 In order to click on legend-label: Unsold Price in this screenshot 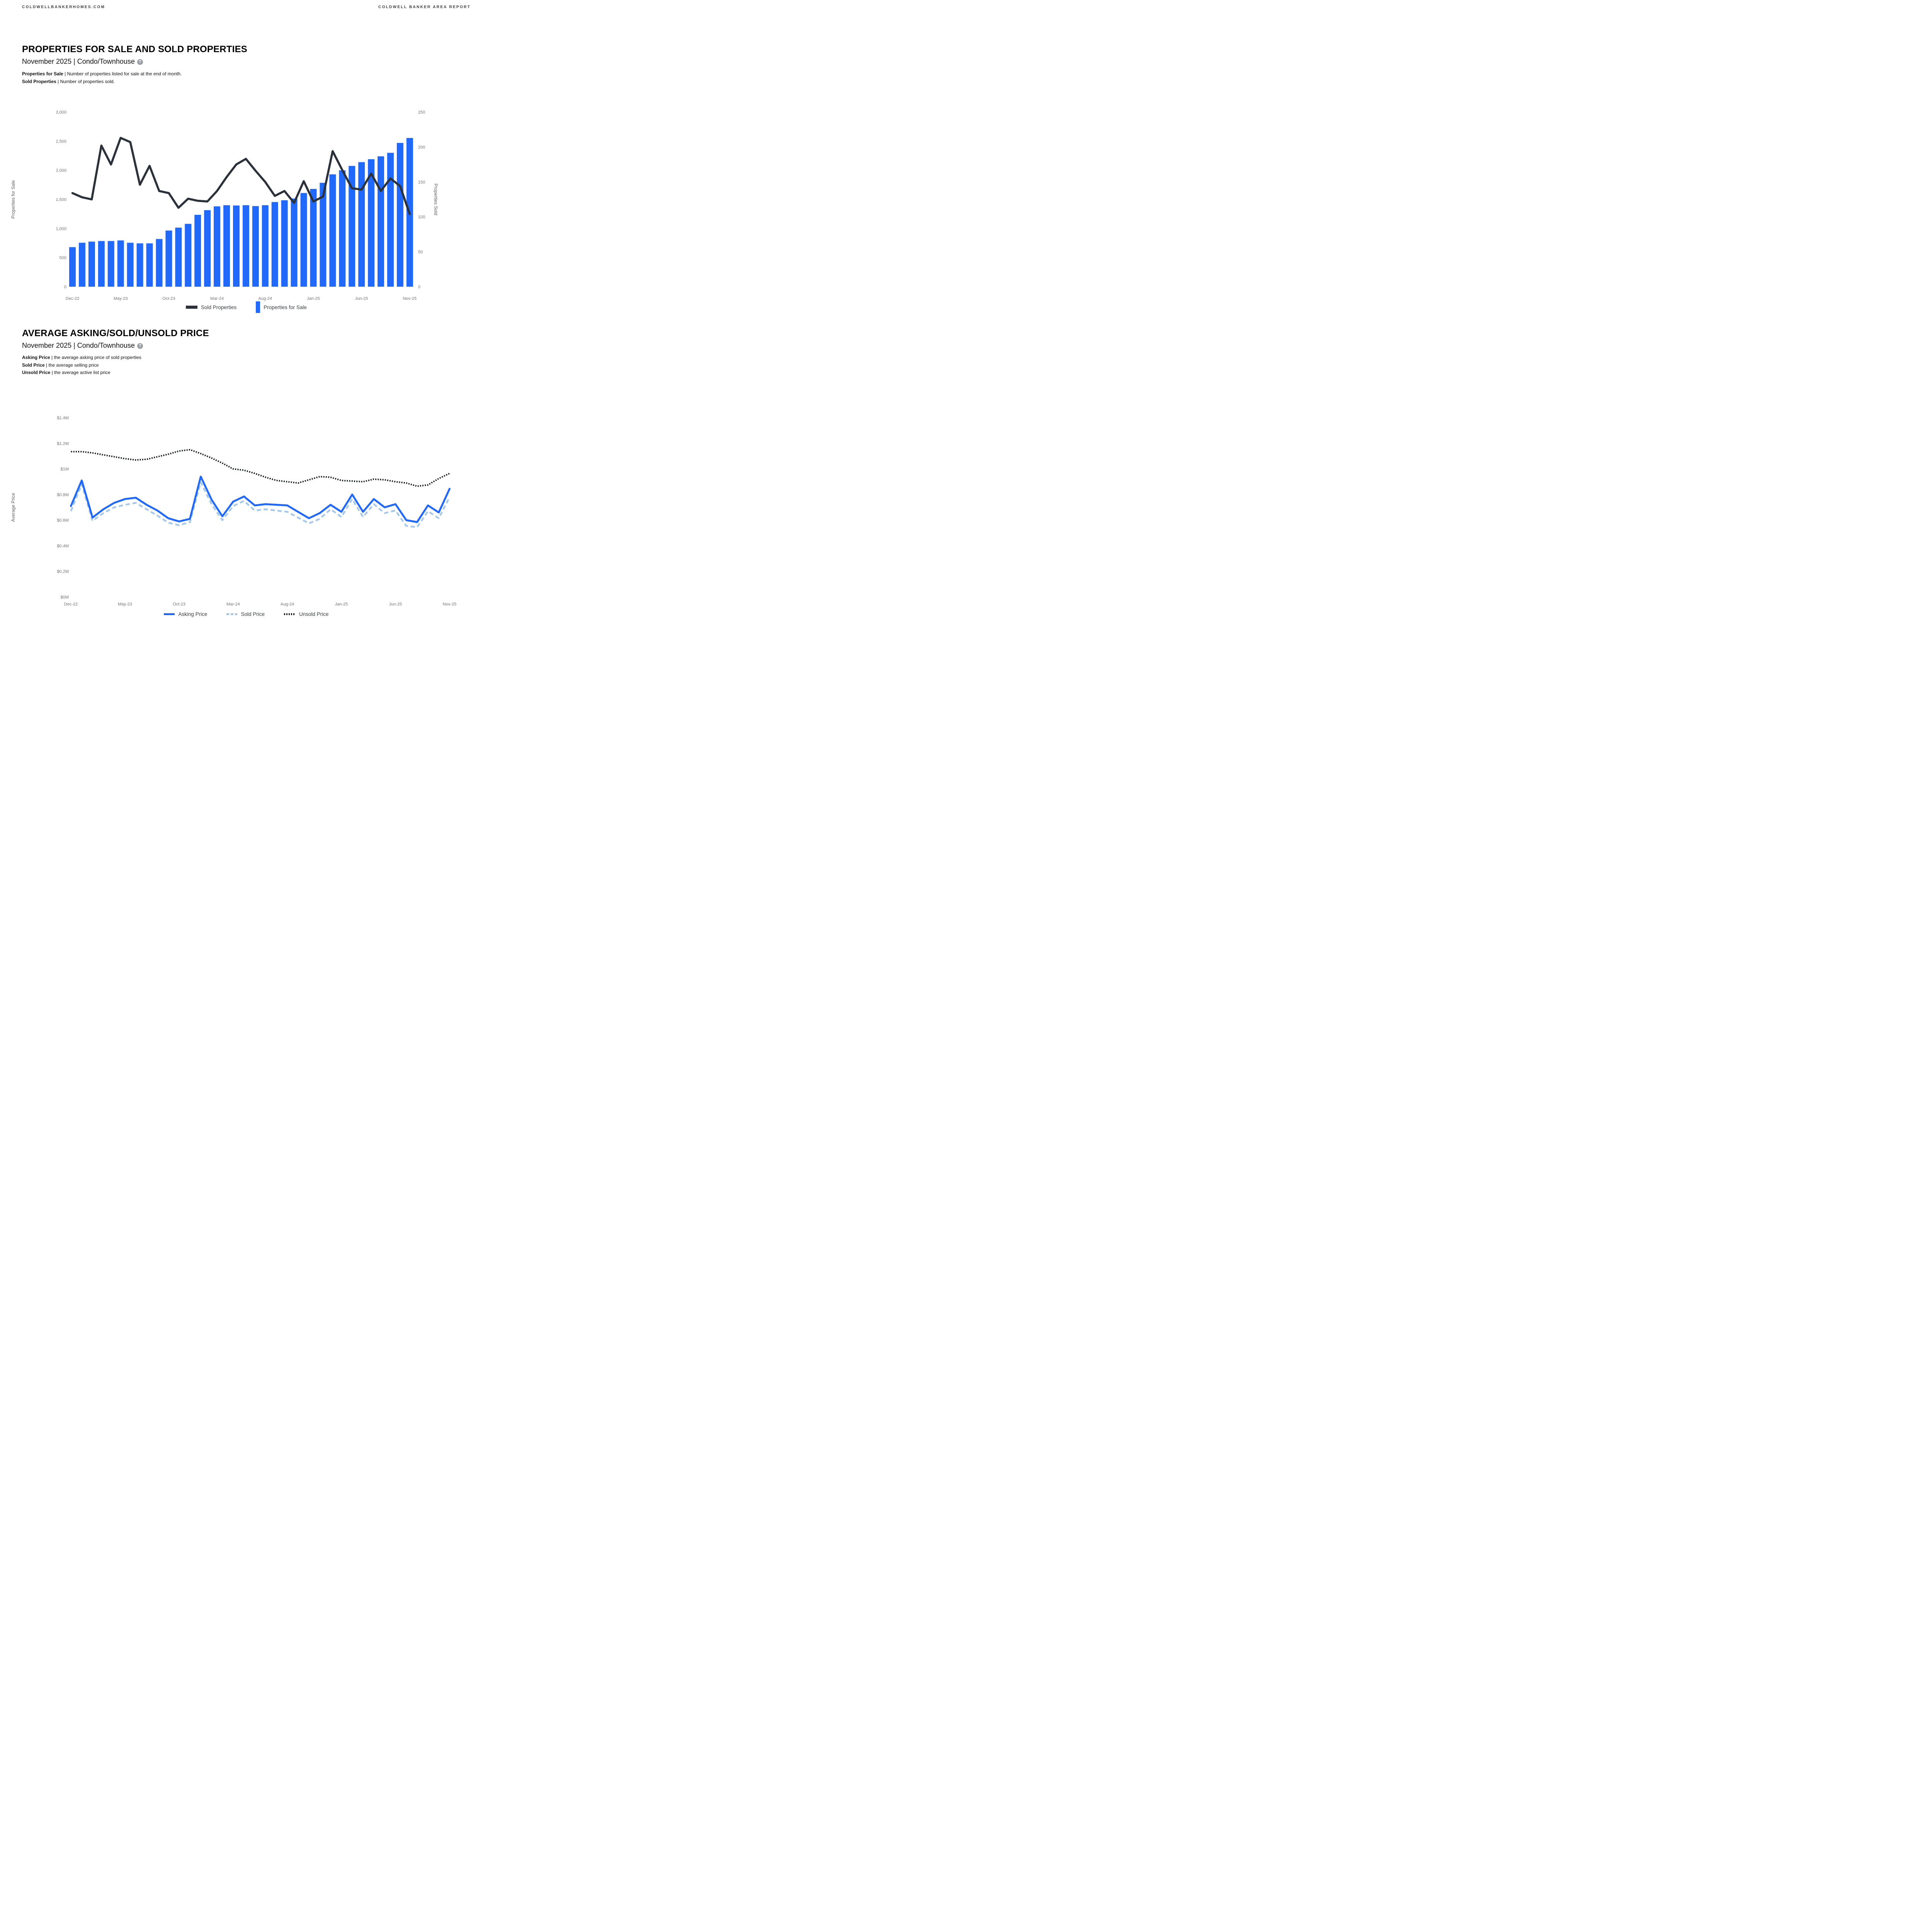, I will do `click(314, 614)`.